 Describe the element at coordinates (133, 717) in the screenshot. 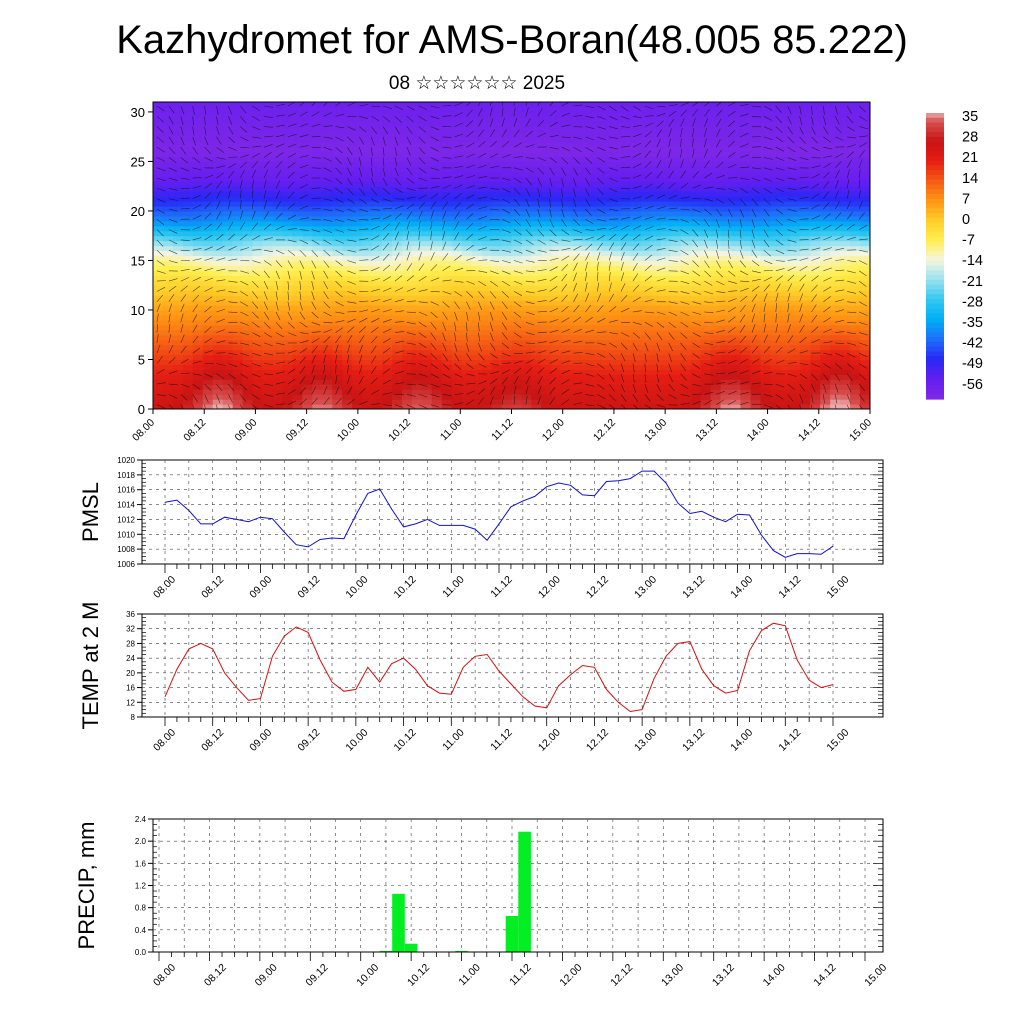

I see `temp-y-tick-label: 8` at that location.